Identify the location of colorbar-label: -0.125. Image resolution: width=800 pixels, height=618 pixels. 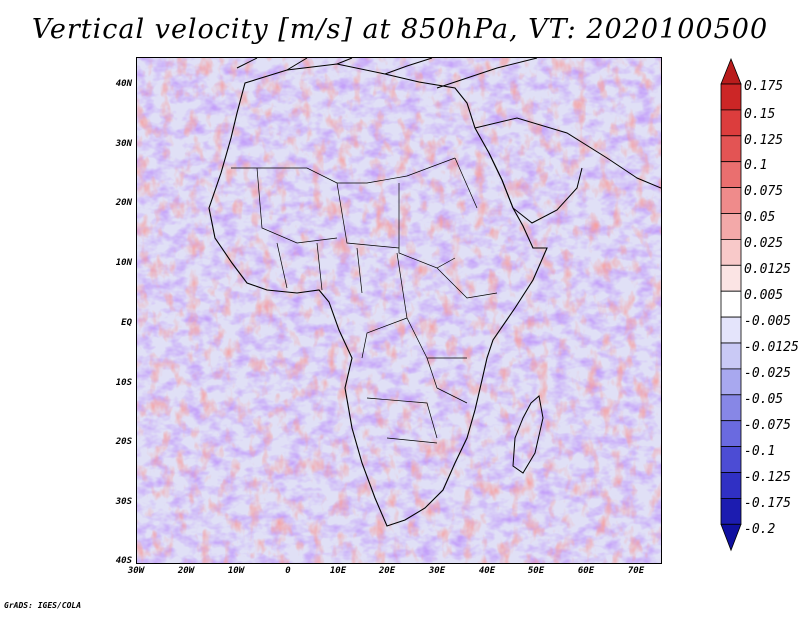
(767, 477).